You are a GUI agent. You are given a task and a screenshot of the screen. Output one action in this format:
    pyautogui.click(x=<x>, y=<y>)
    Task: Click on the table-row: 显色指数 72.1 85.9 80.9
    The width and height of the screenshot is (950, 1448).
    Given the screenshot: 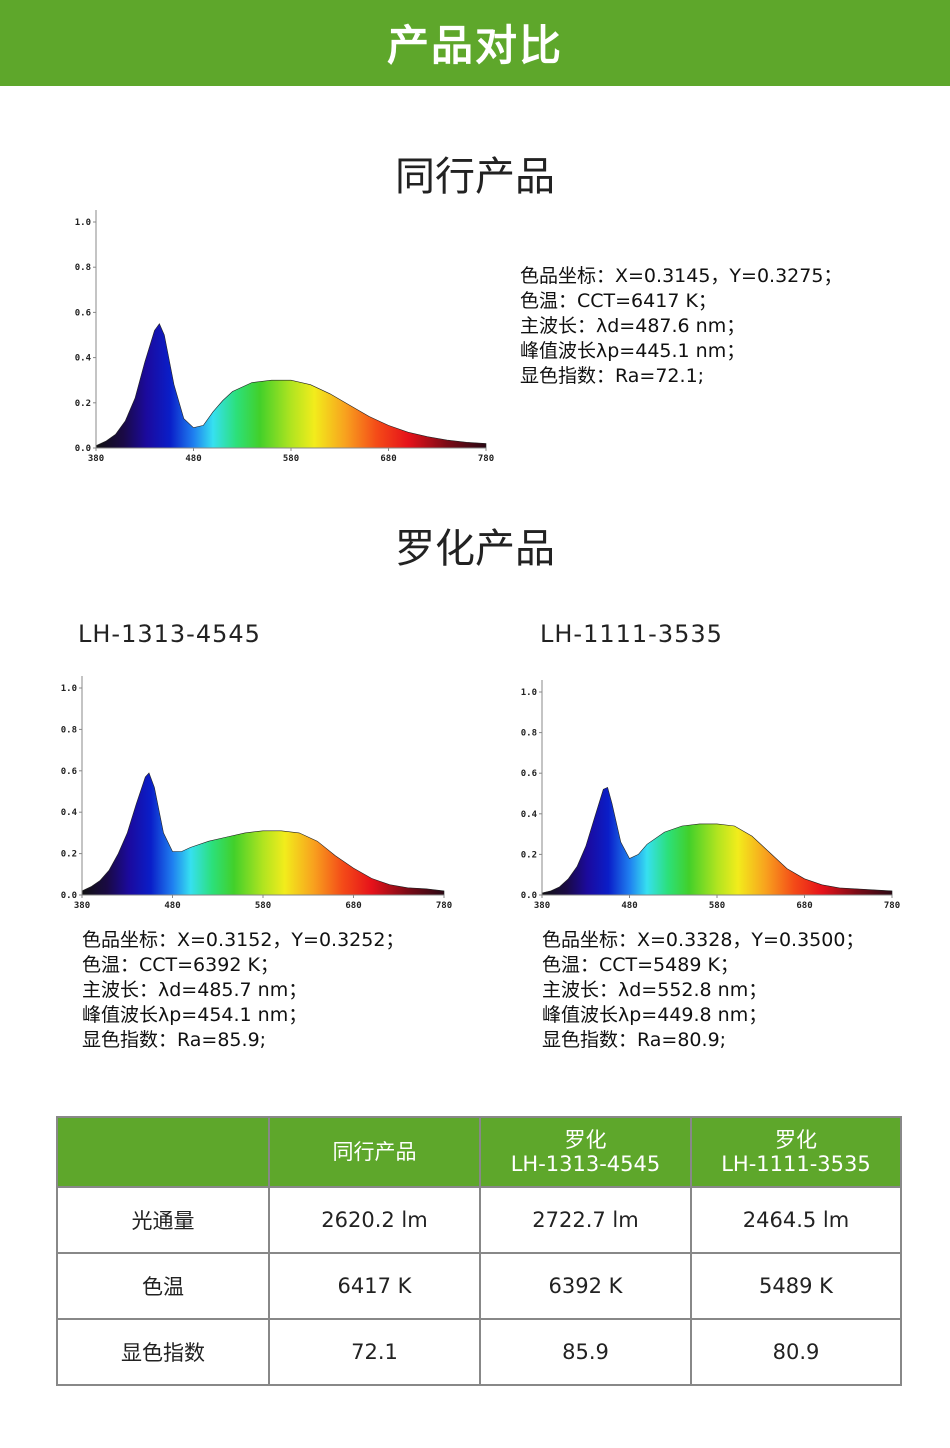 What is the action you would take?
    pyautogui.click(x=479, y=1352)
    